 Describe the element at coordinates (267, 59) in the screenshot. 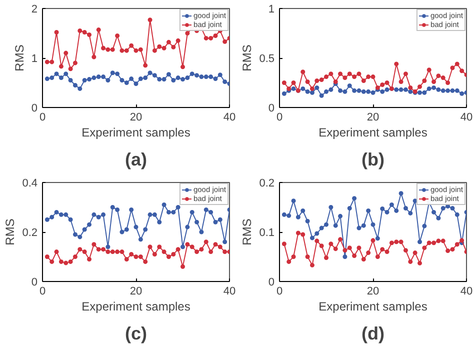

I see `y-tick-label: 0.5` at that location.